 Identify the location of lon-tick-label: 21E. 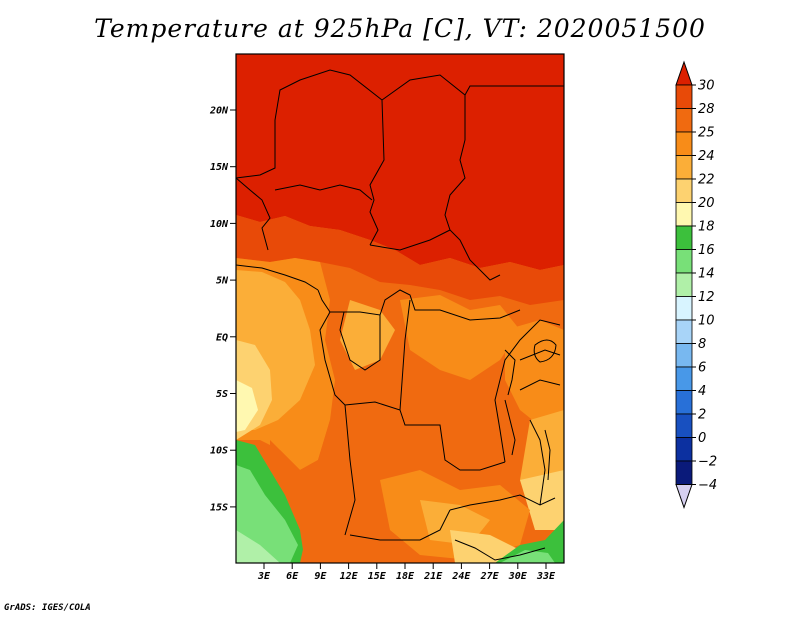
(433, 576).